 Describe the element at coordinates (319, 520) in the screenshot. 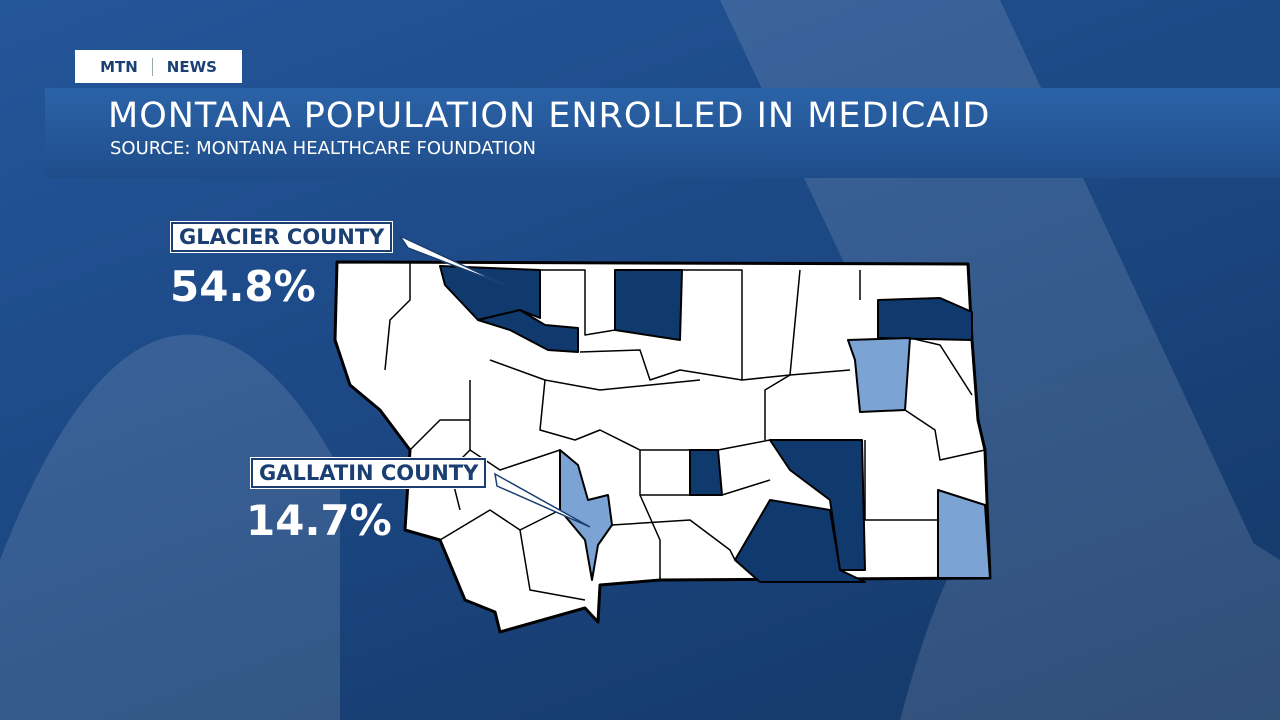

I see `callout-value: 14.7%` at that location.